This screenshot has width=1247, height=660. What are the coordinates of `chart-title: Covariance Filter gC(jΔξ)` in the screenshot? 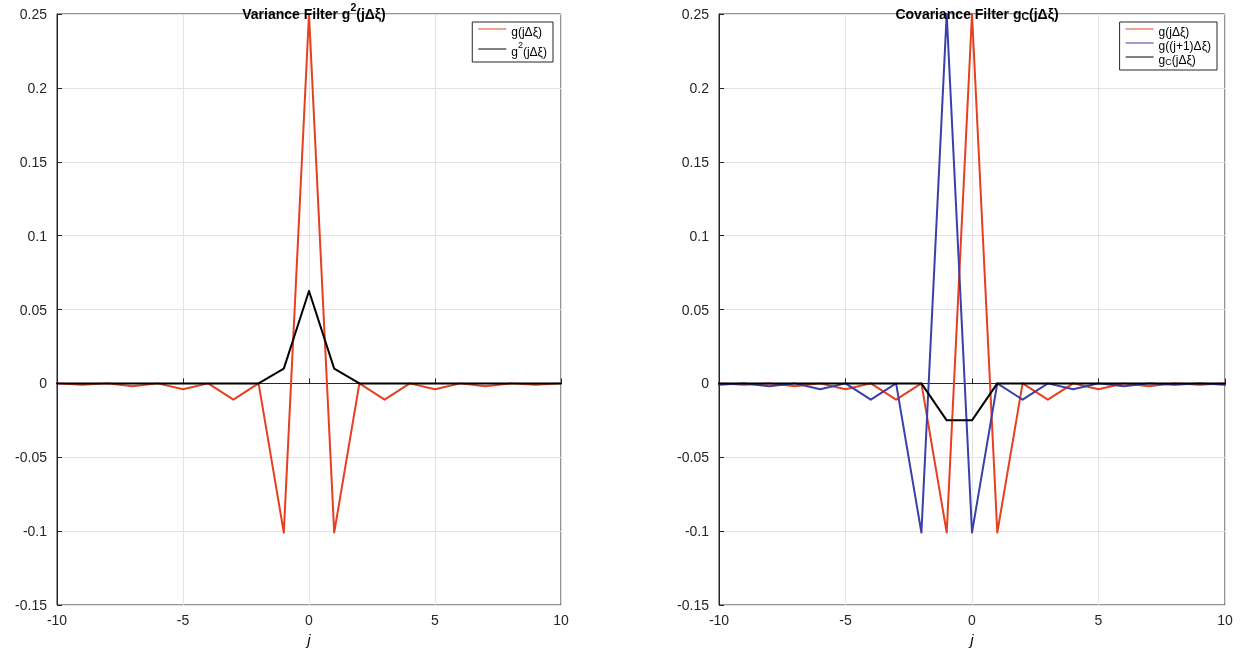 It's located at (977, 14).